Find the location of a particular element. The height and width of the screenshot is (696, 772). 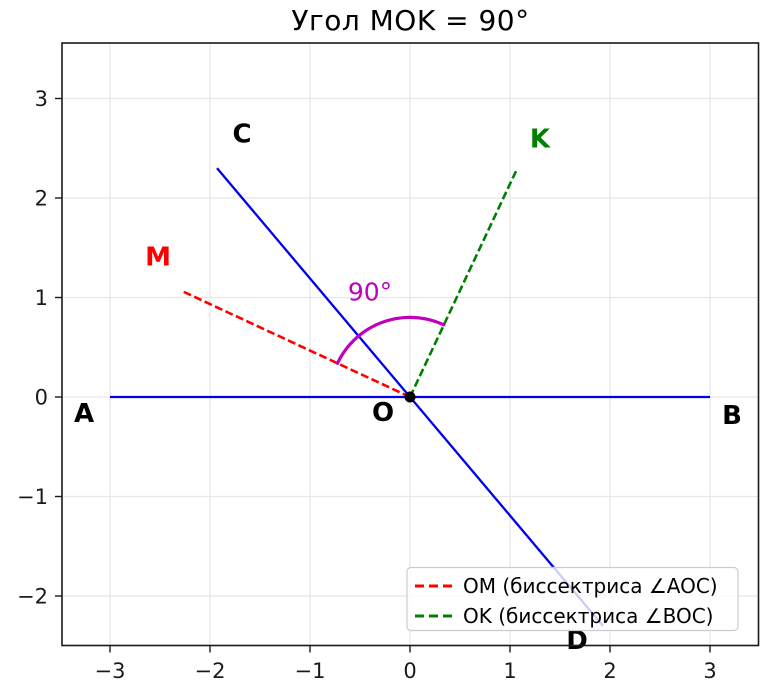

y-tick-label: −1 is located at coordinates (32, 497).